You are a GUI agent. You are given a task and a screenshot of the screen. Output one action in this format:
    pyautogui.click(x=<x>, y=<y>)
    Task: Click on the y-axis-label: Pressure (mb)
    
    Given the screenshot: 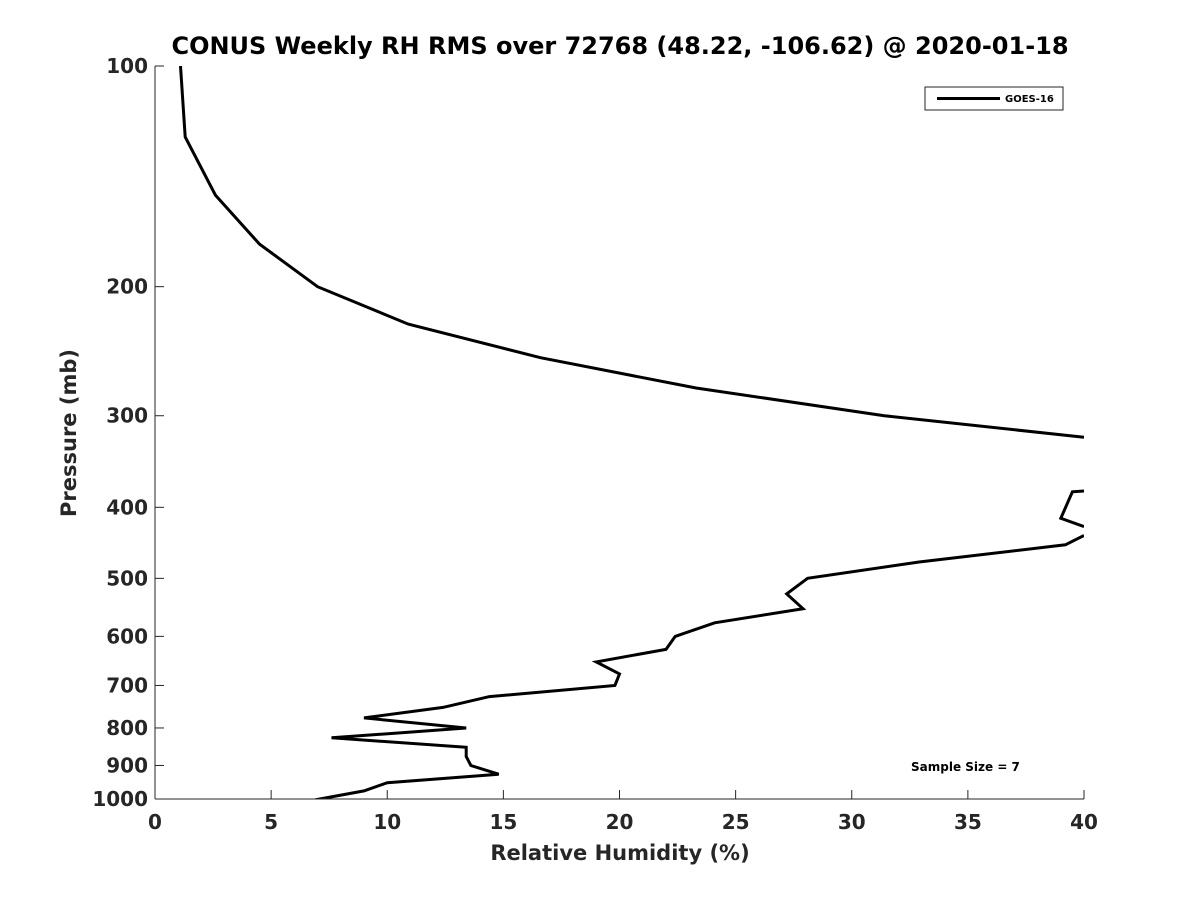 What is the action you would take?
    pyautogui.click(x=69, y=433)
    